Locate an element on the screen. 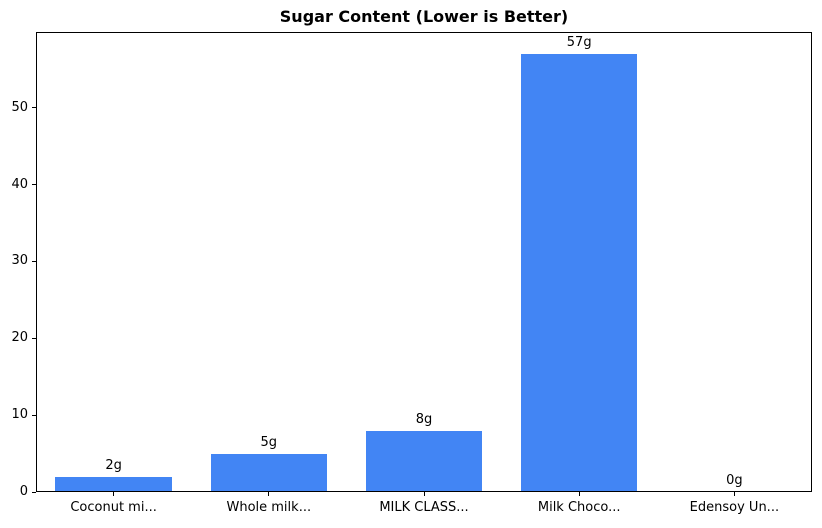 Image resolution: width=822 pixels, height=528 pixels. y-tick-label: 10 is located at coordinates (19, 415).